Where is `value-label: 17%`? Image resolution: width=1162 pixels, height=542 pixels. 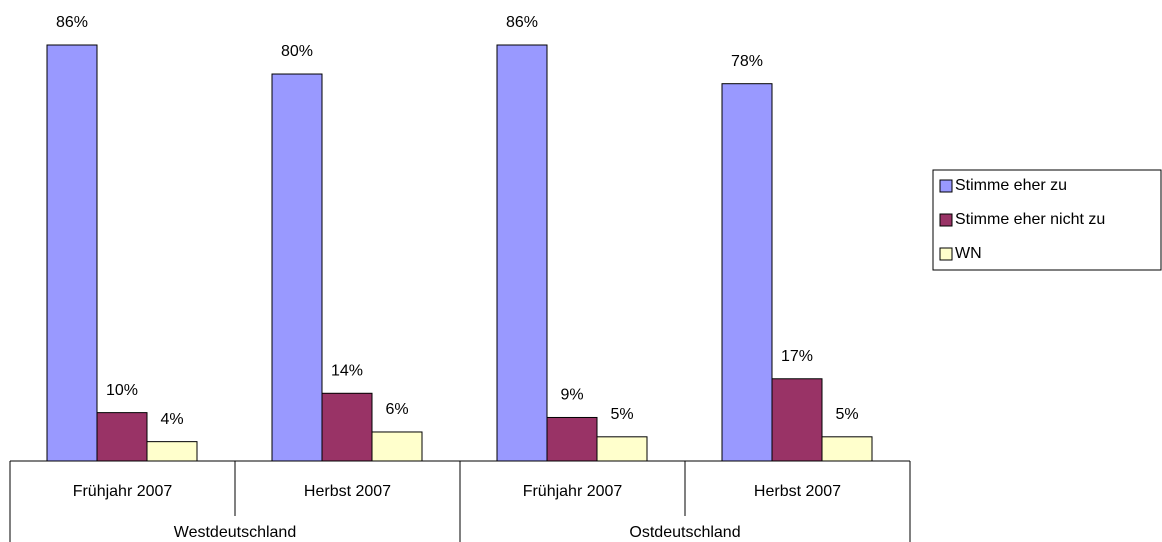 value-label: 17% is located at coordinates (797, 356).